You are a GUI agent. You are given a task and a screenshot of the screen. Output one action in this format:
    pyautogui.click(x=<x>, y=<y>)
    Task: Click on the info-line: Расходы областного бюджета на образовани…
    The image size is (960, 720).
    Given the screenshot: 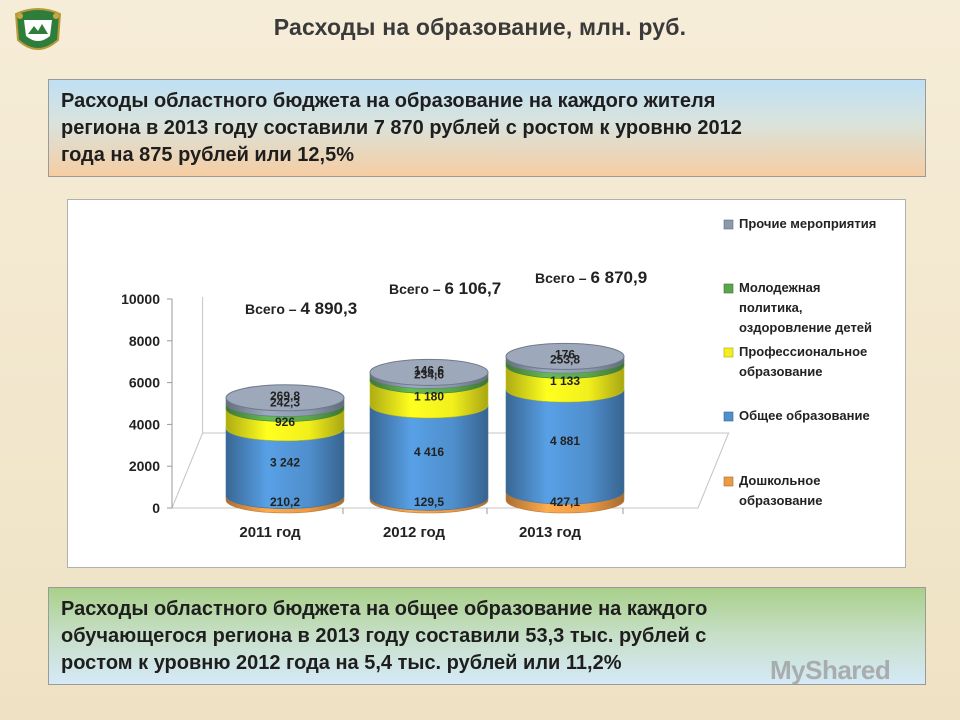 What is the action you would take?
    pyautogui.click(x=388, y=101)
    